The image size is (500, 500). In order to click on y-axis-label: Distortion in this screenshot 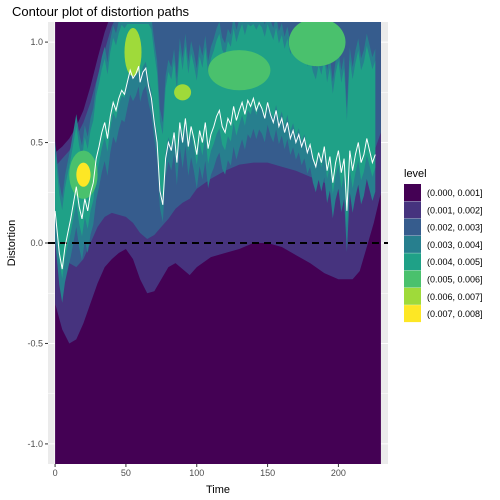, I will do `click(12, 243)`.